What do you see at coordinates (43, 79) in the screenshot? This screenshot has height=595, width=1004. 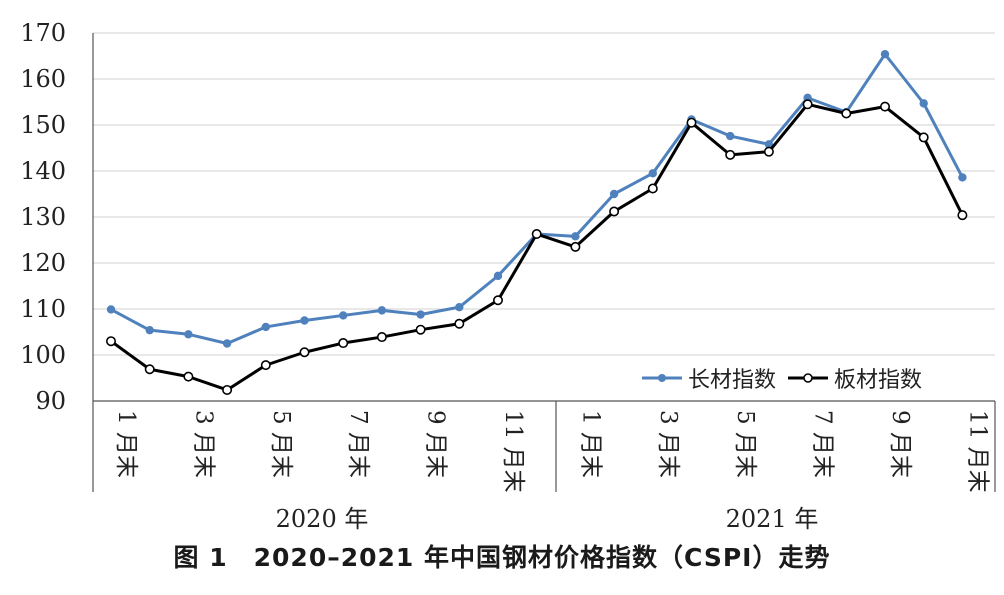 I see `y-tick-label: 160` at bounding box center [43, 79].